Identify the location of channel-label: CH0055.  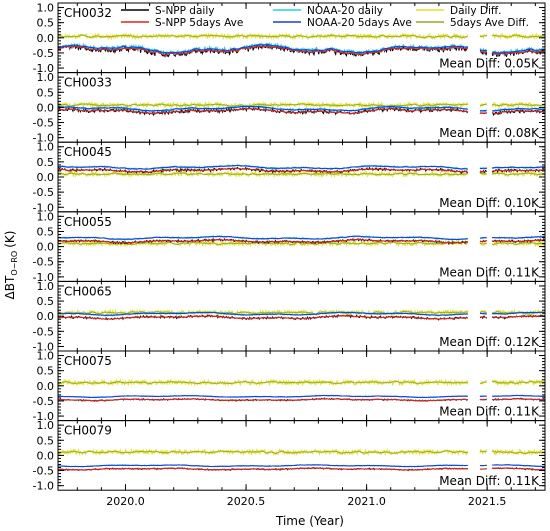
(88, 222).